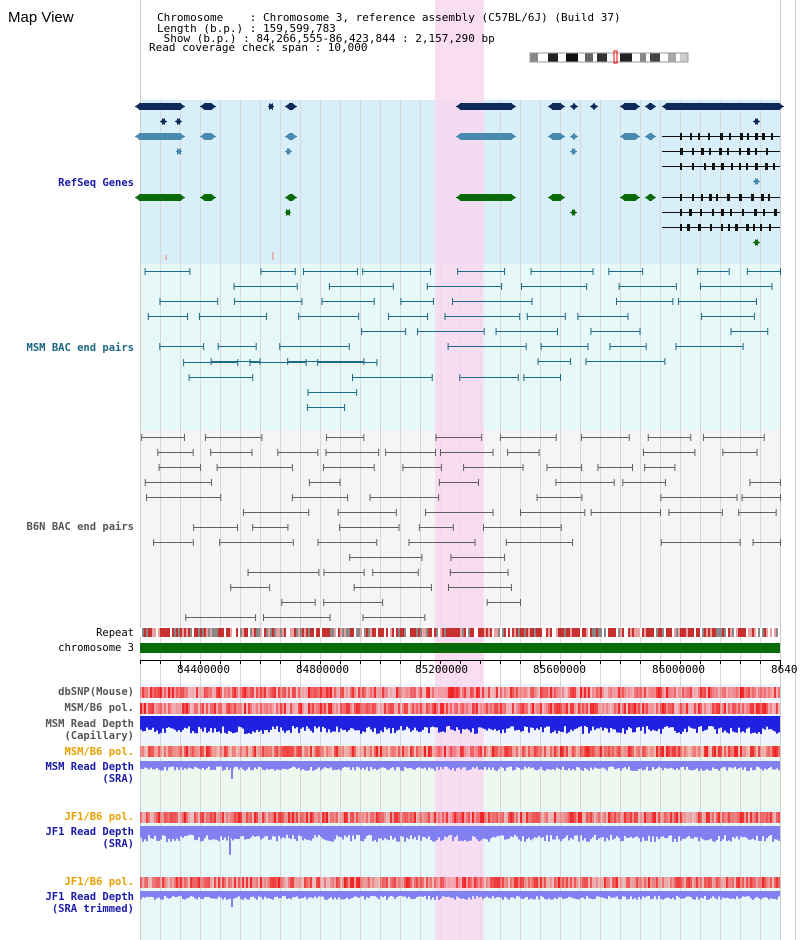 The height and width of the screenshot is (940, 800). Describe the element at coordinates (99, 708) in the screenshot. I see `track-label-msm-b6-pol: MSM/B6 pol.` at that location.